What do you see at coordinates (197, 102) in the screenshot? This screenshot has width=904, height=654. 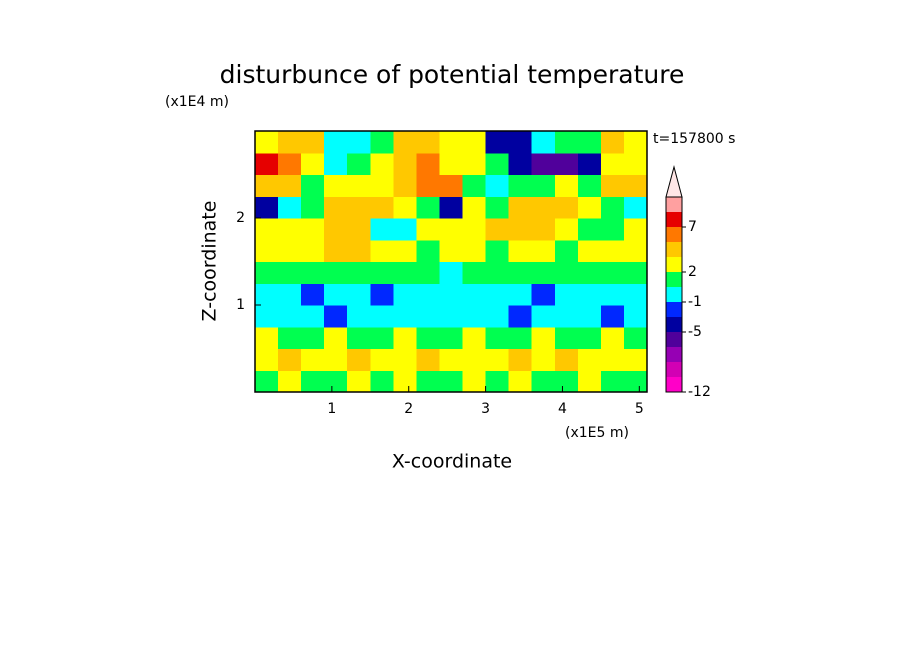 I see `y-unit: (x1E4 m)` at bounding box center [197, 102].